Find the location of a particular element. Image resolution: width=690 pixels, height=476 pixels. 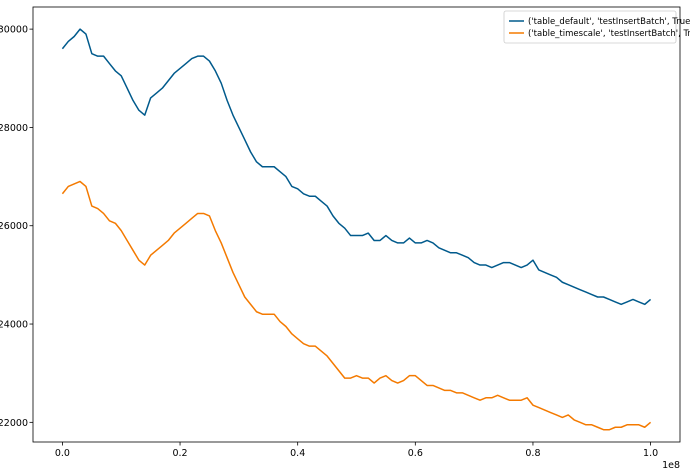

y-tick-label: 22000 is located at coordinates (14, 423).